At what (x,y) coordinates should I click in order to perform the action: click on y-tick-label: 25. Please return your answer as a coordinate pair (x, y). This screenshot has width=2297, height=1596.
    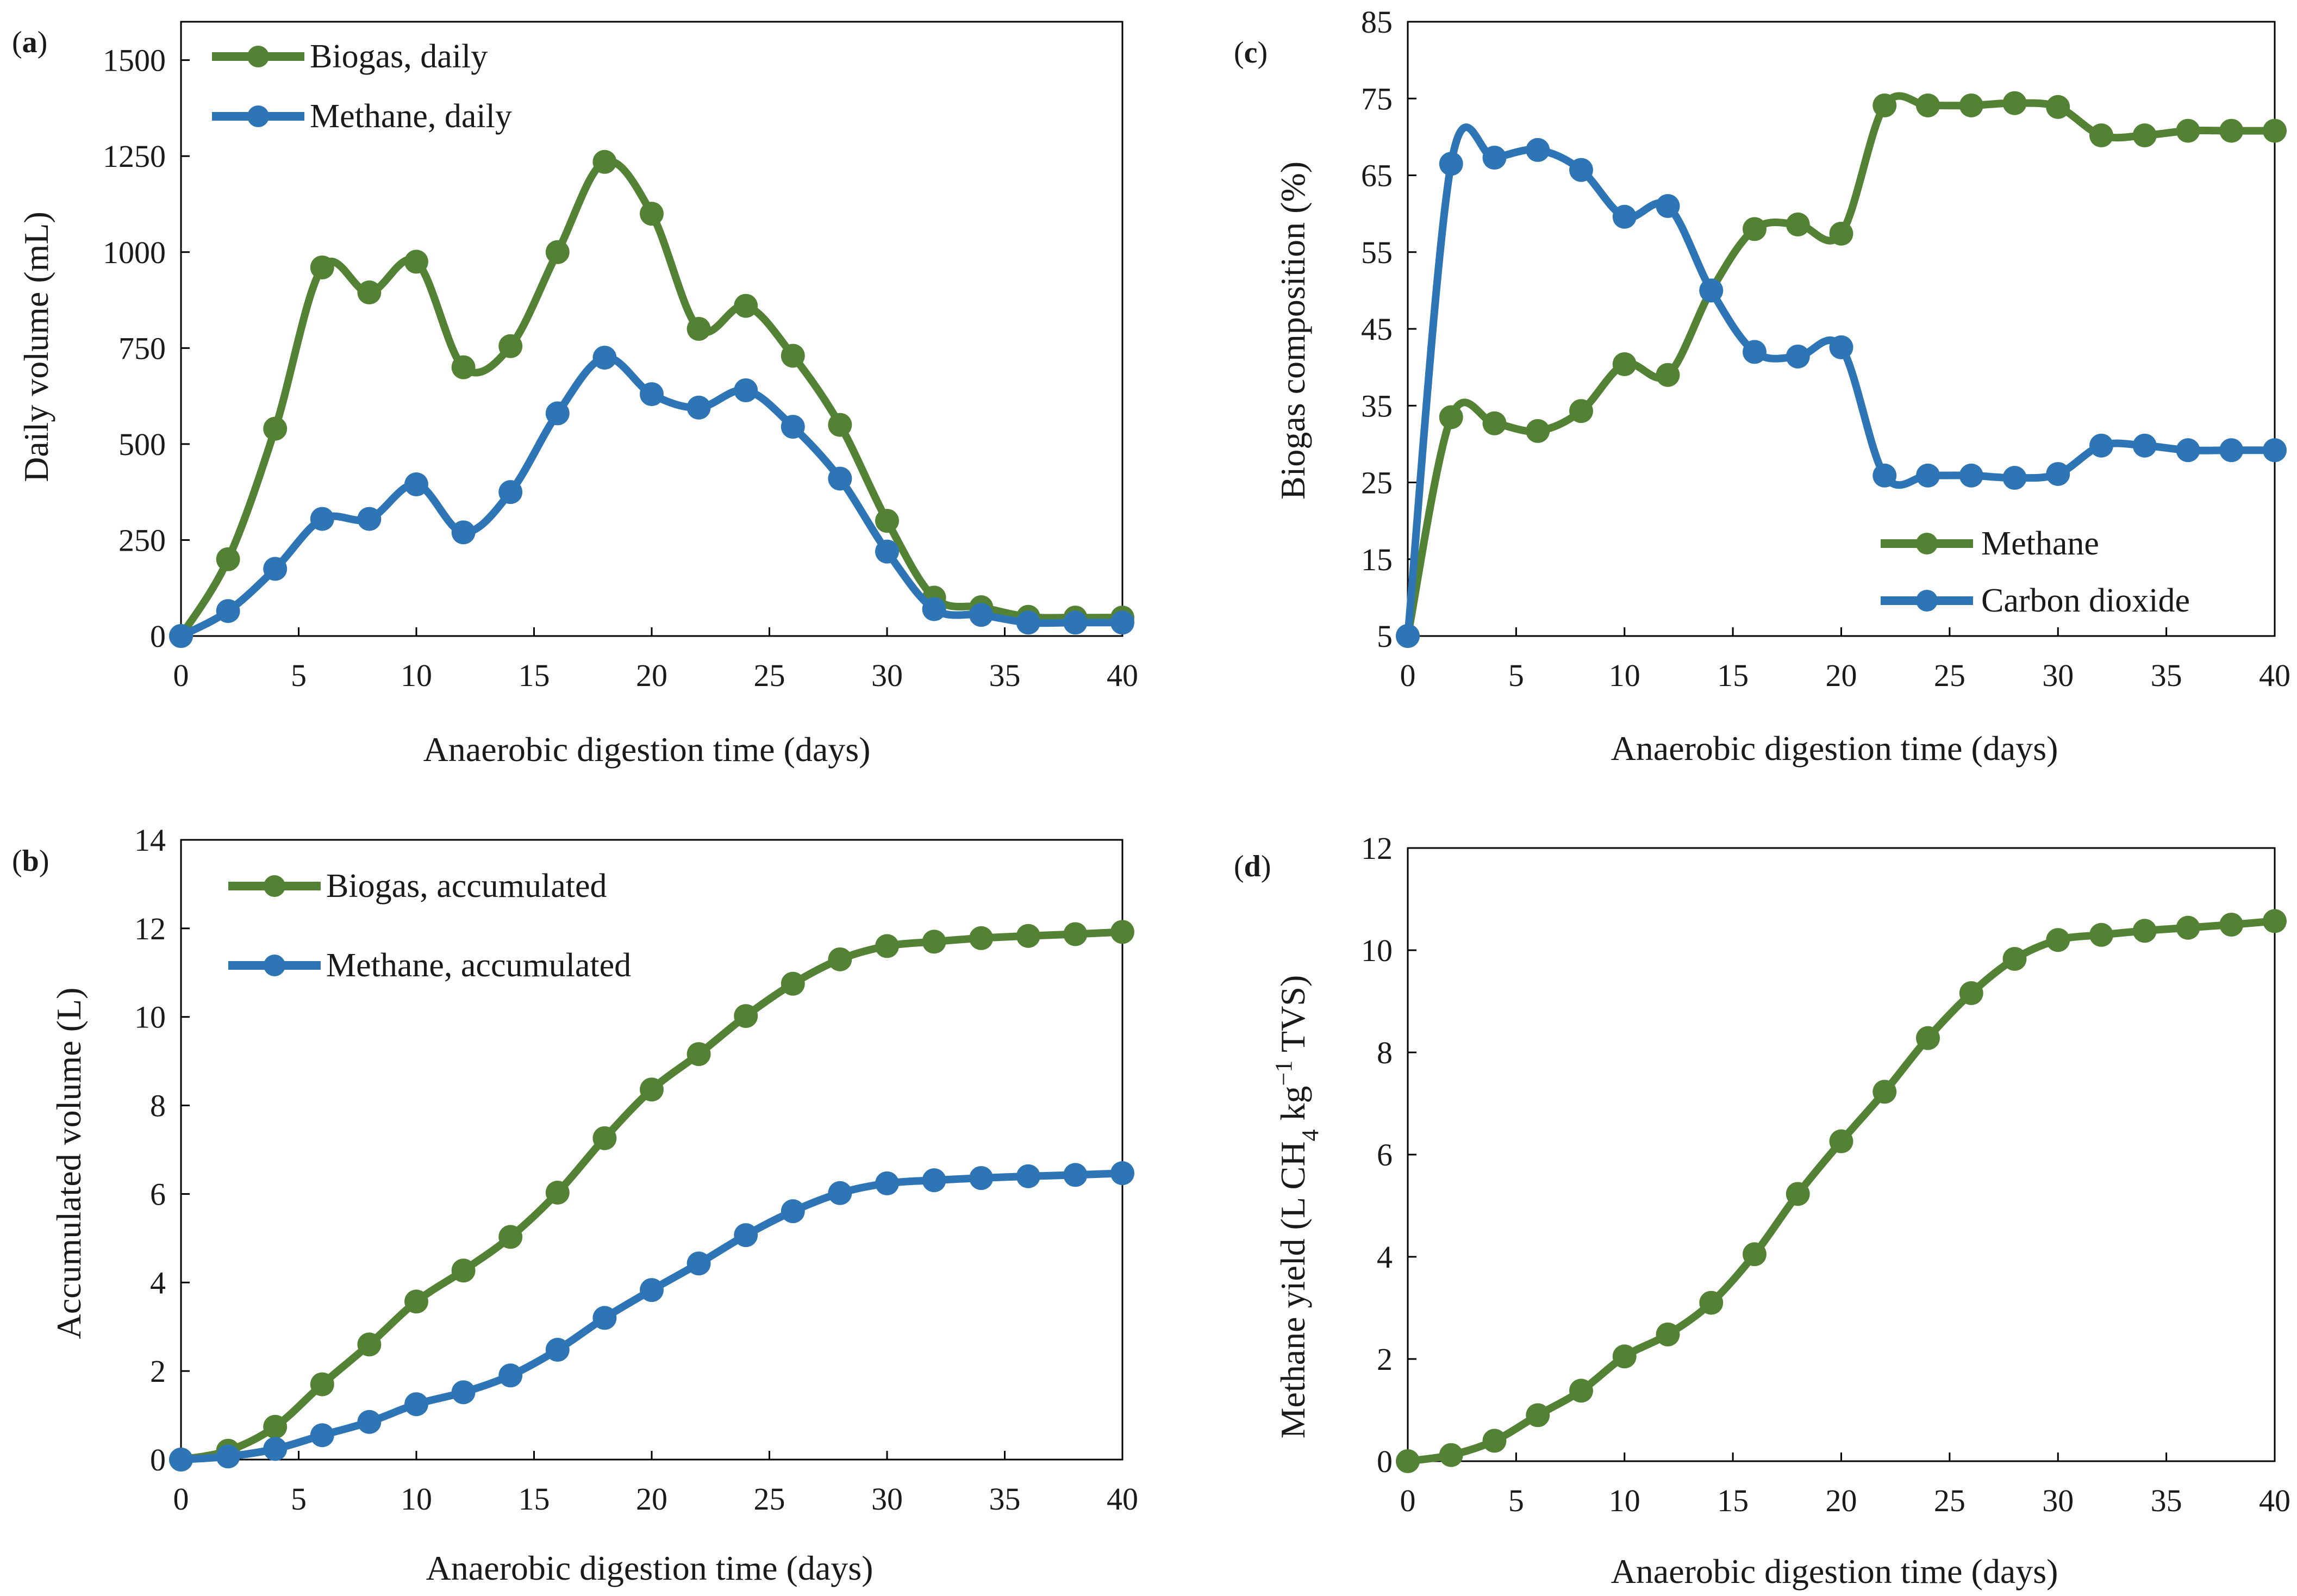
    Looking at the image, I should click on (1377, 483).